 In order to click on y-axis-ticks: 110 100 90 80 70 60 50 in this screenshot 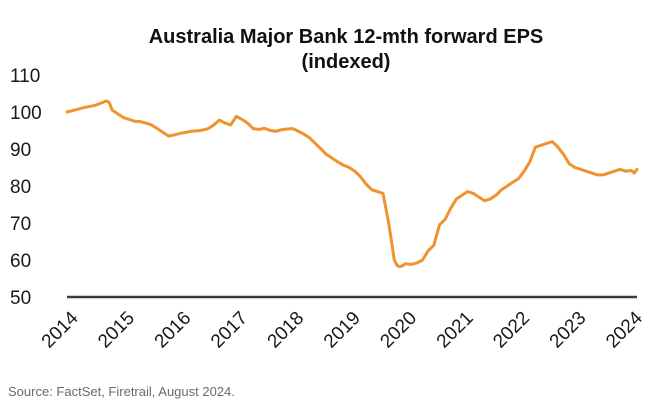, I will do `click(26, 187)`.